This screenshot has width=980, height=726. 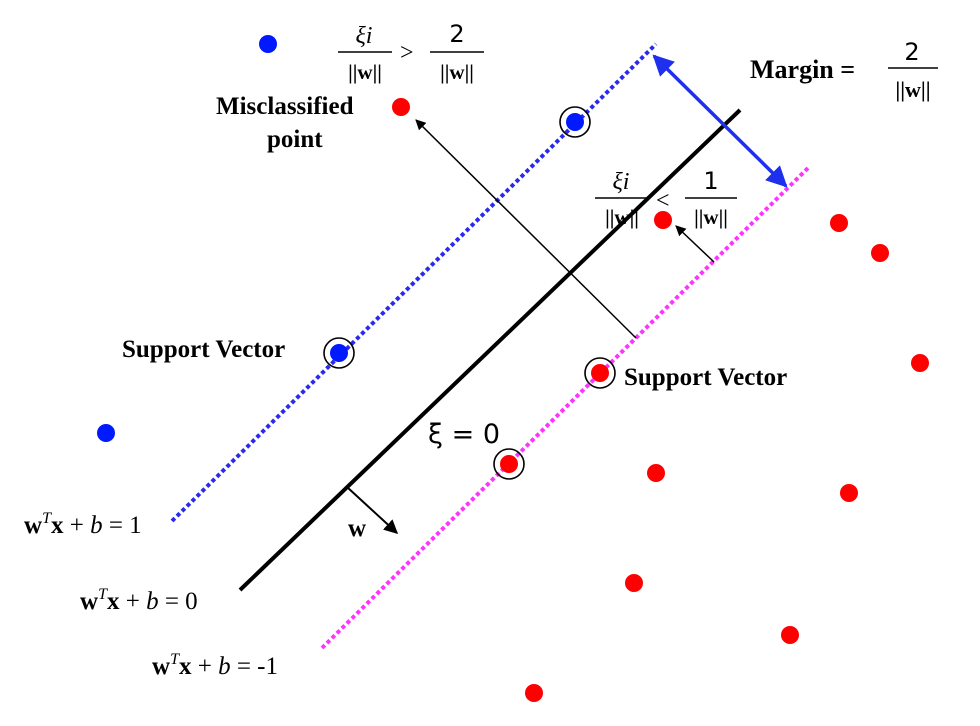 What do you see at coordinates (621, 182) in the screenshot?
I see `xi-numerator-mid: ξi` at bounding box center [621, 182].